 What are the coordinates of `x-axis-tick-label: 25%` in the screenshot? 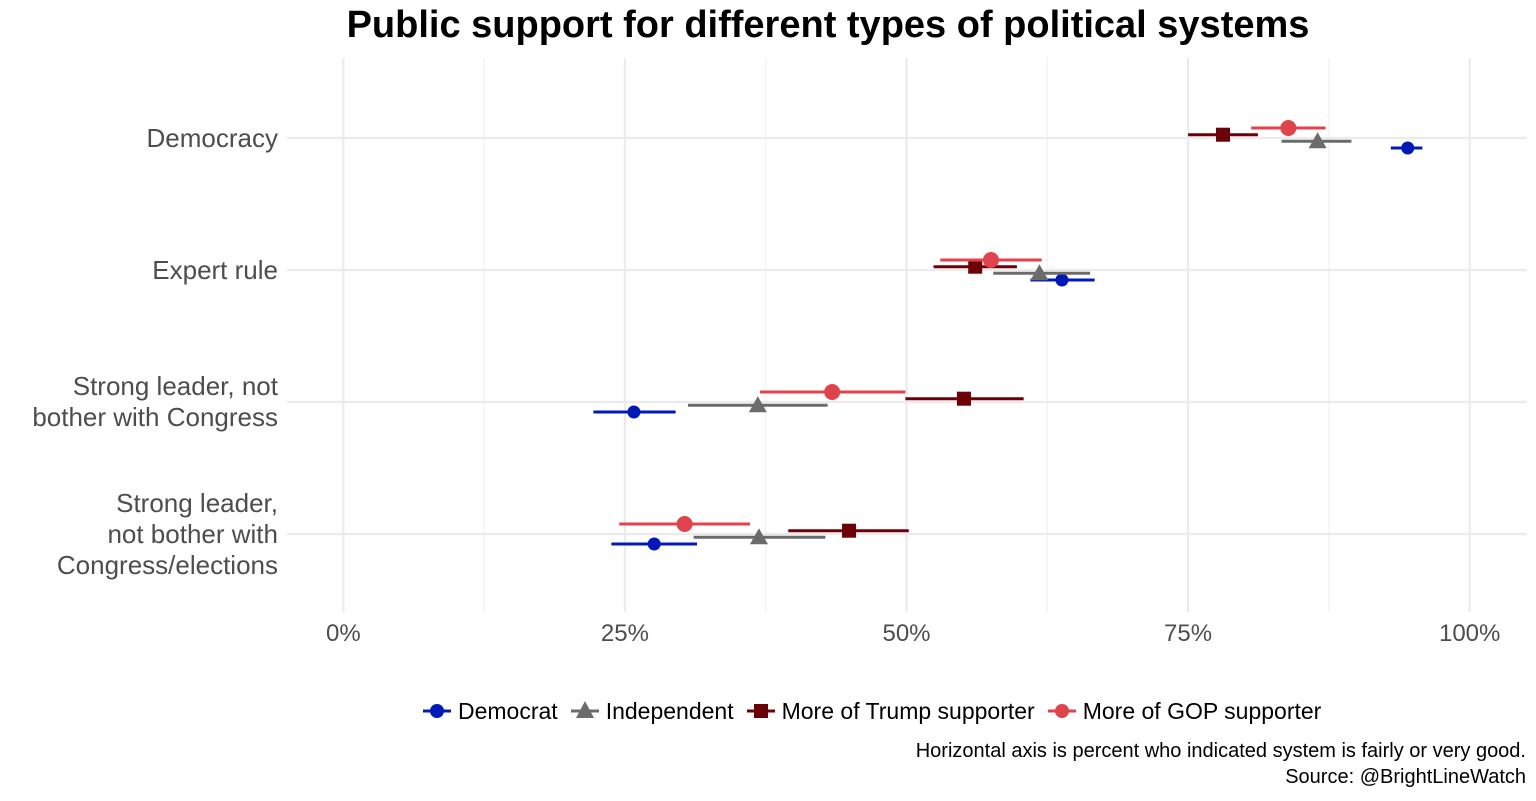 It's located at (624, 633).